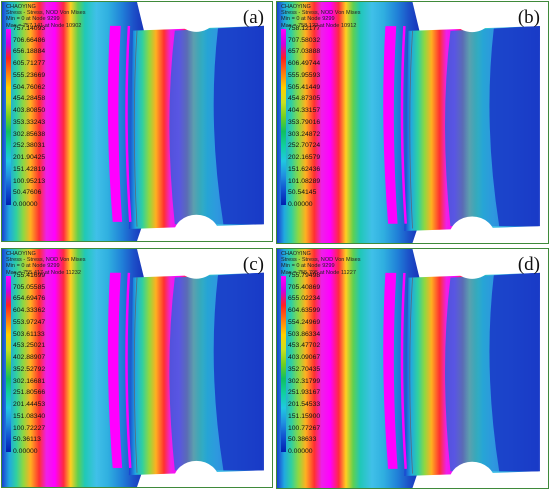  Describe the element at coordinates (29, 87) in the screenshot. I see `legend-value: 504.76062` at that location.